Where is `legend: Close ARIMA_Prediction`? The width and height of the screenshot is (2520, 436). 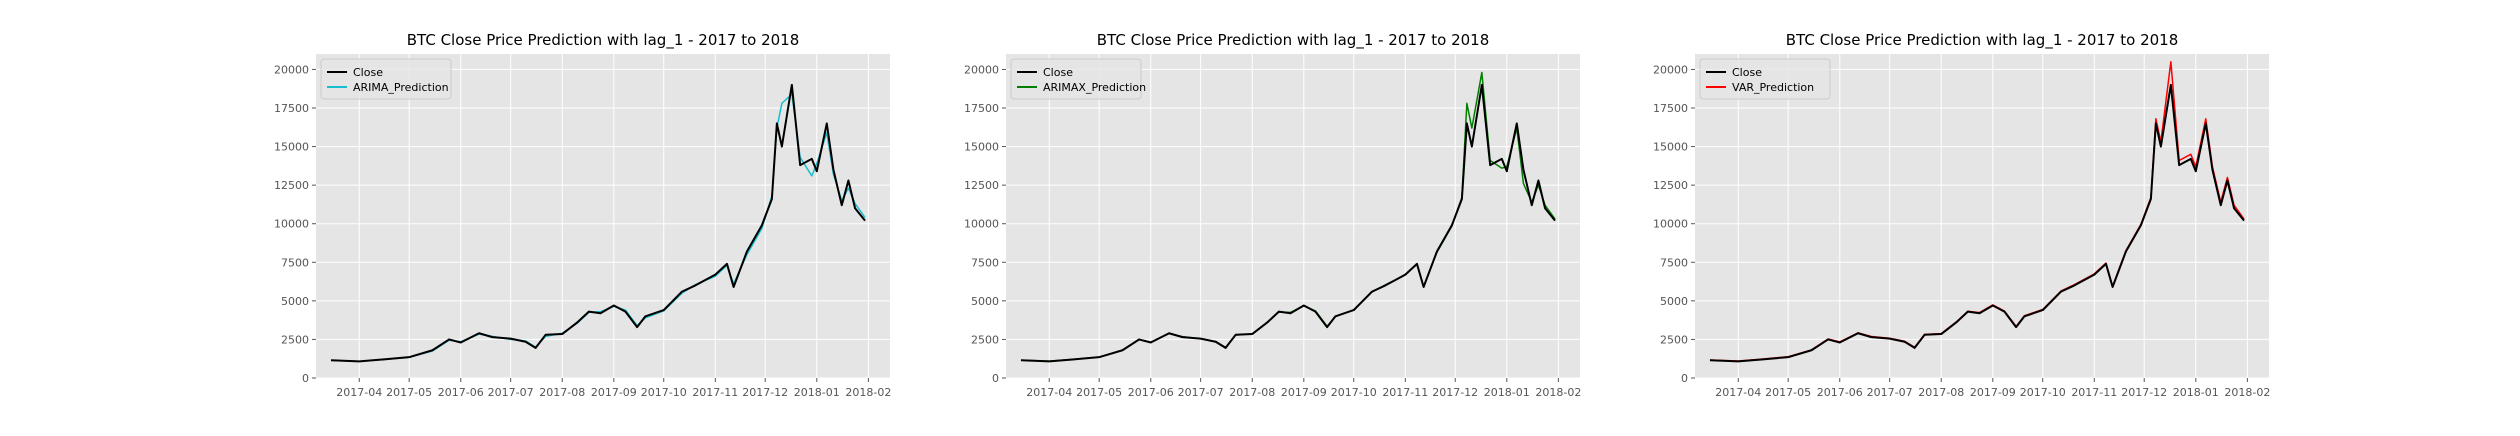 legend: Close ARIMA_Prediction is located at coordinates (386, 79).